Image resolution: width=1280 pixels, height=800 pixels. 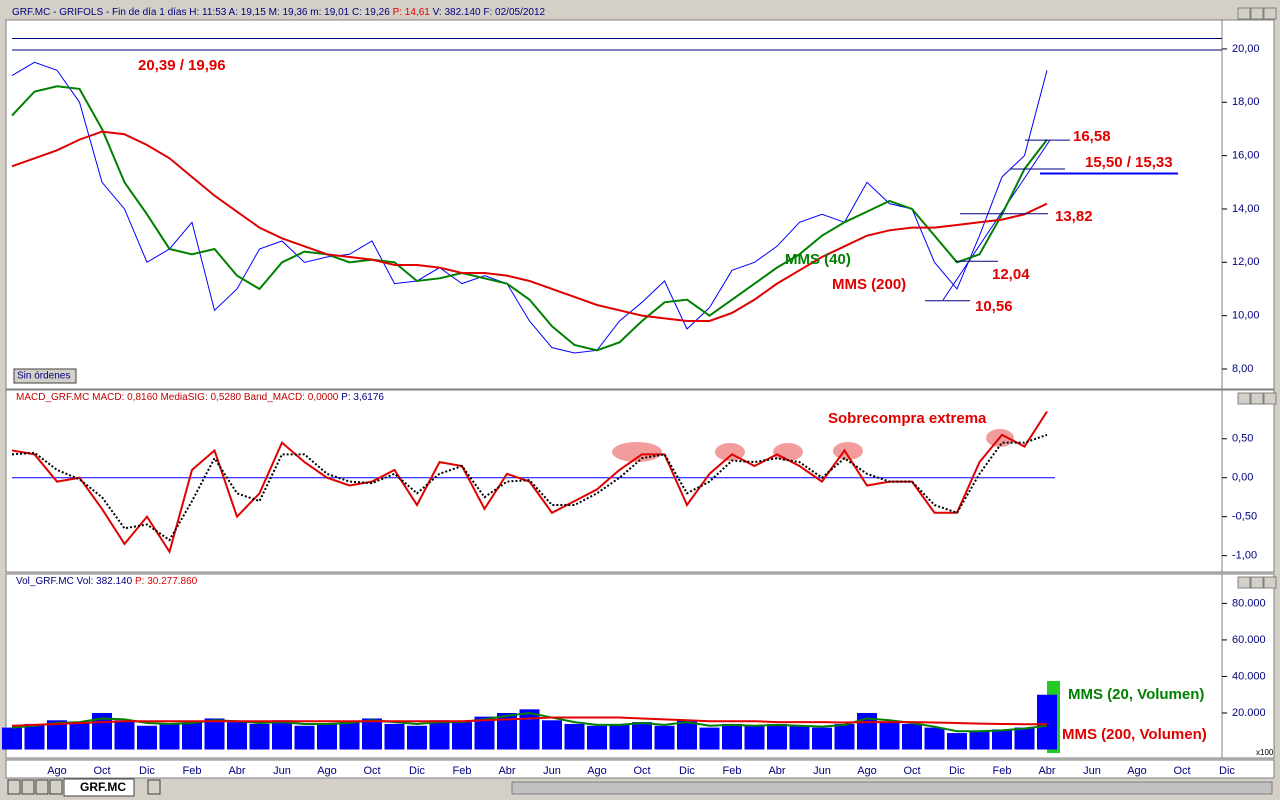 What do you see at coordinates (1270, 13) in the screenshot?
I see `close-button` at bounding box center [1270, 13].